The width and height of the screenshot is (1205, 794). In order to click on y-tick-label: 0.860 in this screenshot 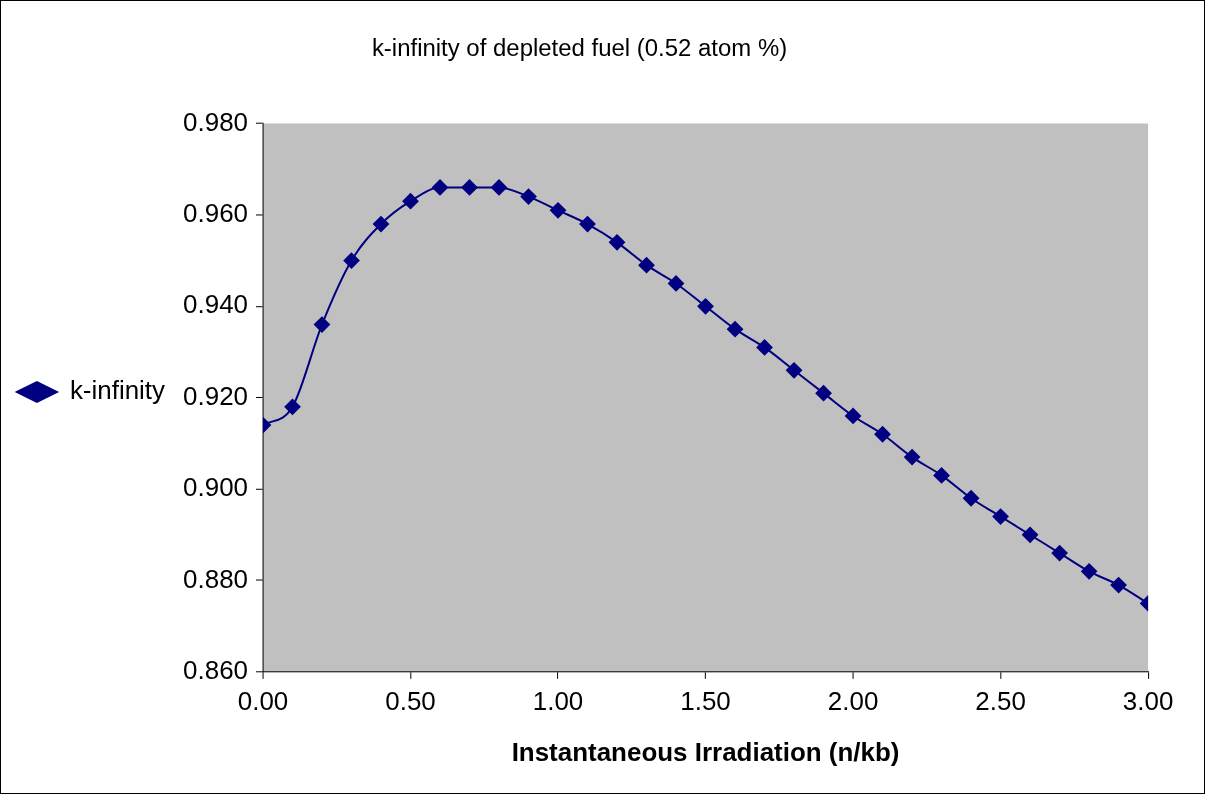, I will do `click(216, 670)`.